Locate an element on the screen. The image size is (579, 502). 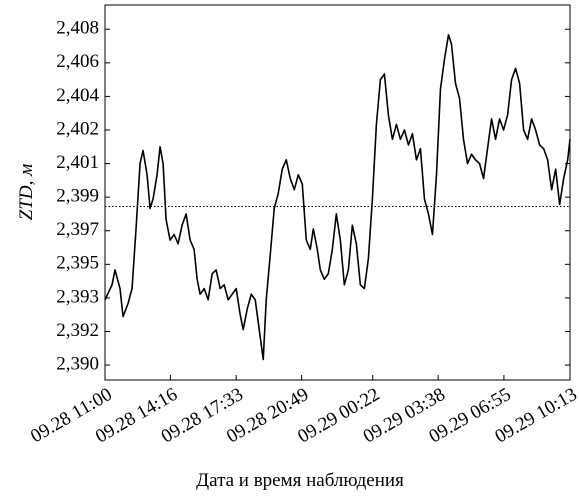
y-tick-label: 2,406 is located at coordinates (77, 61).